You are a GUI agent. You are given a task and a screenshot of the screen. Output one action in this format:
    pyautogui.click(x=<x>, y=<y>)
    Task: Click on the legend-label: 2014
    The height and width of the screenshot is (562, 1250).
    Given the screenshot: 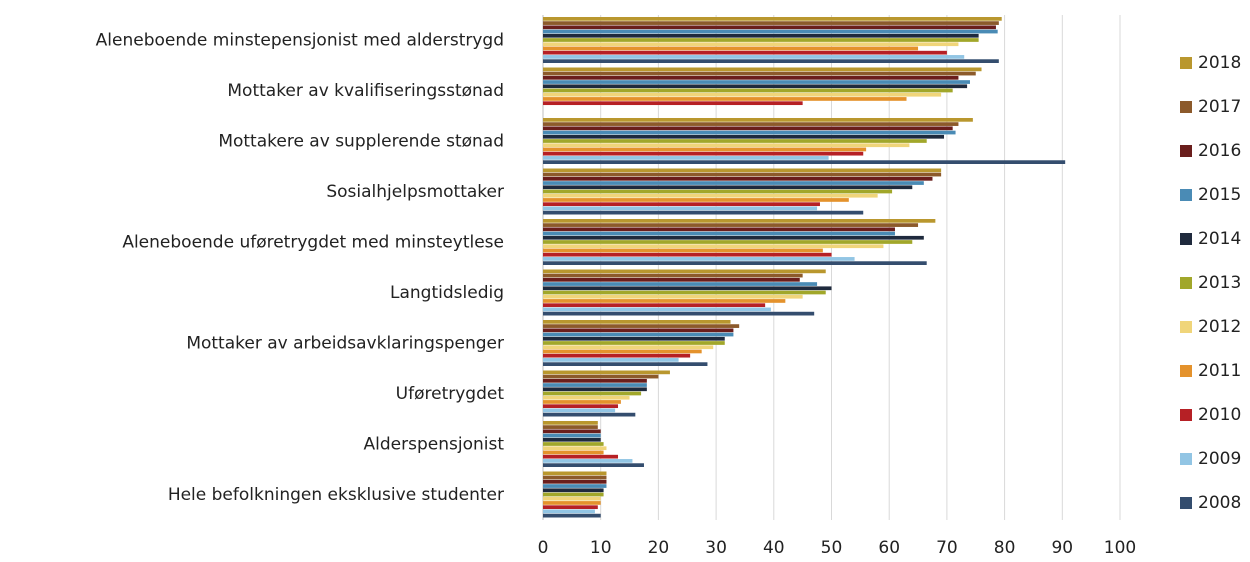 What is the action you would take?
    pyautogui.click(x=1219, y=239)
    